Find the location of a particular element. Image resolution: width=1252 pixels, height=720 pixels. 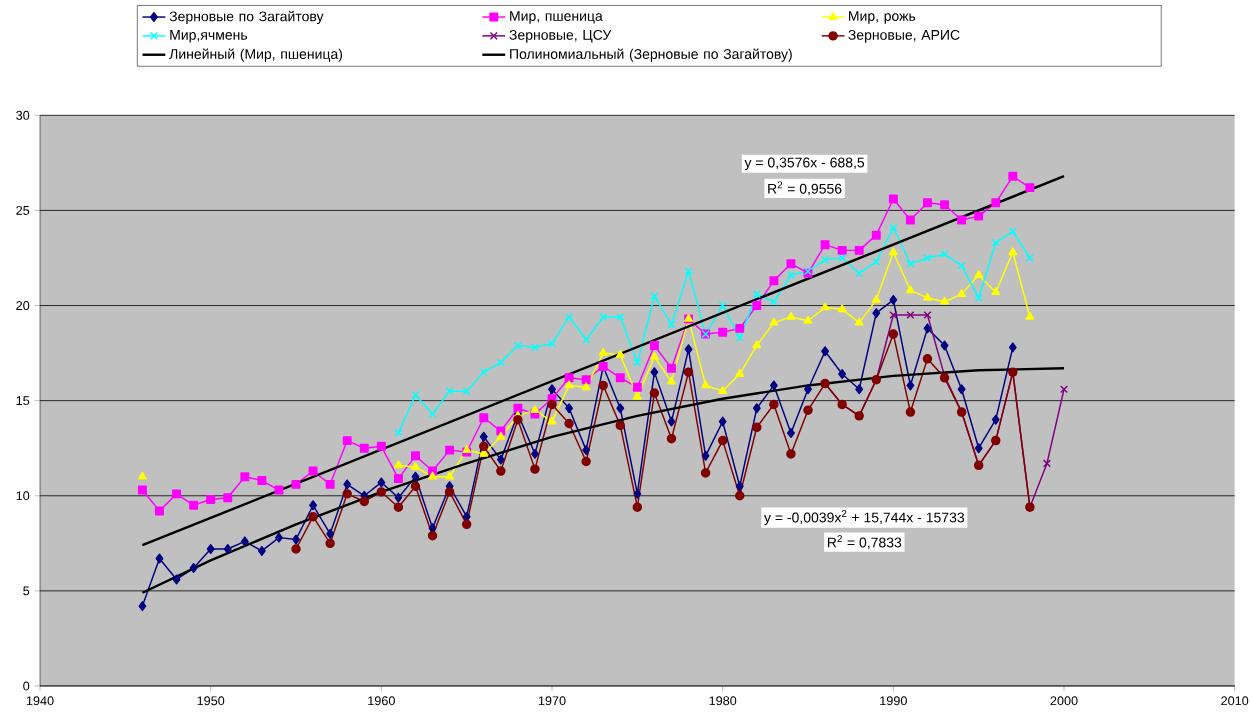

x-tick-label: 1960 is located at coordinates (381, 701).